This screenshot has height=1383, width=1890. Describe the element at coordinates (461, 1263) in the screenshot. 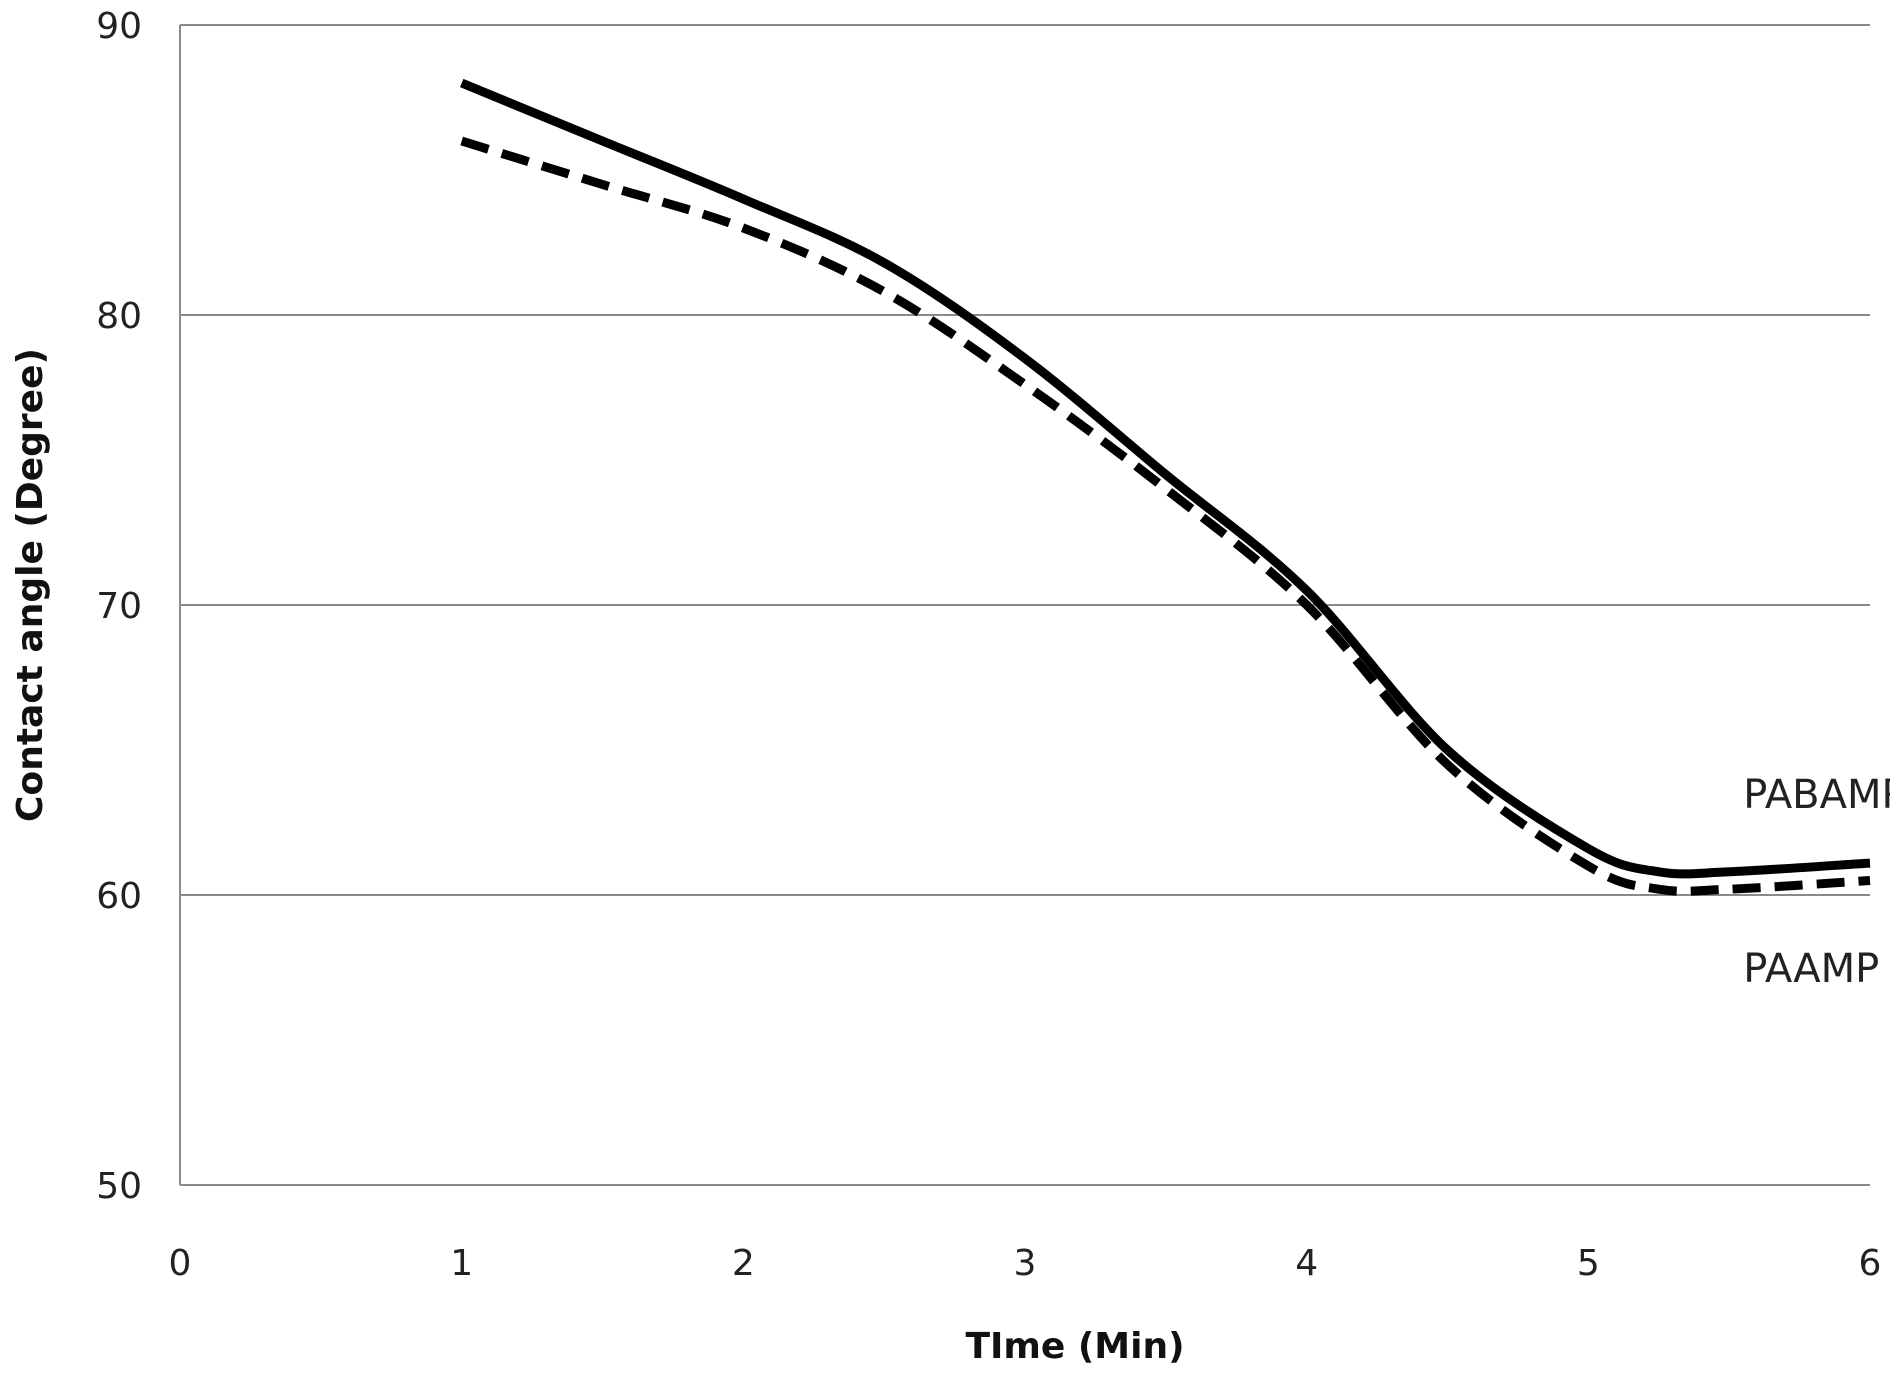

I see `x-tick-label: 1` at that location.